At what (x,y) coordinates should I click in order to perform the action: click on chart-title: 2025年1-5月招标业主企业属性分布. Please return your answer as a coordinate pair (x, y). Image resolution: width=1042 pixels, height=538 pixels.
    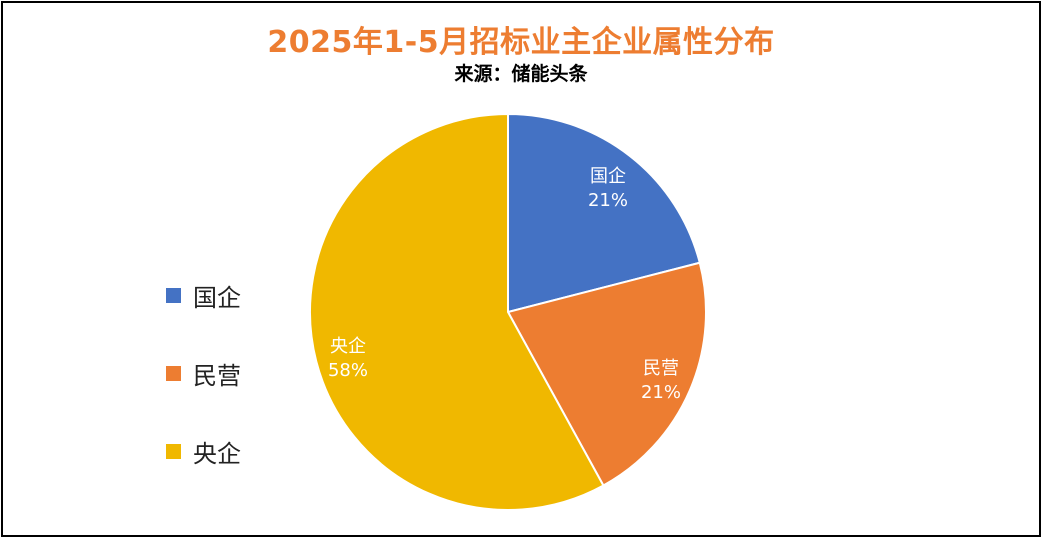
    Looking at the image, I should click on (521, 42).